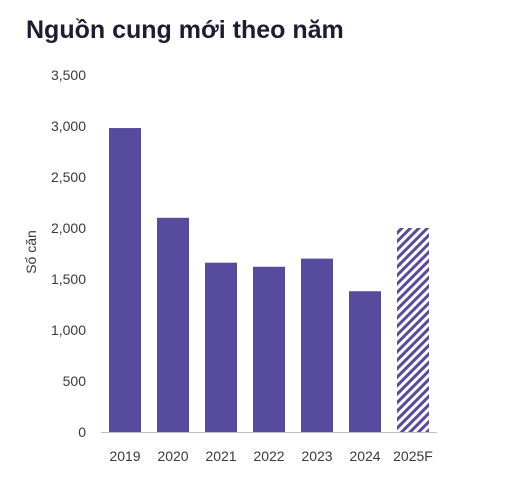 The height and width of the screenshot is (477, 510). What do you see at coordinates (220, 456) in the screenshot?
I see `x-tick-label: 2021` at bounding box center [220, 456].